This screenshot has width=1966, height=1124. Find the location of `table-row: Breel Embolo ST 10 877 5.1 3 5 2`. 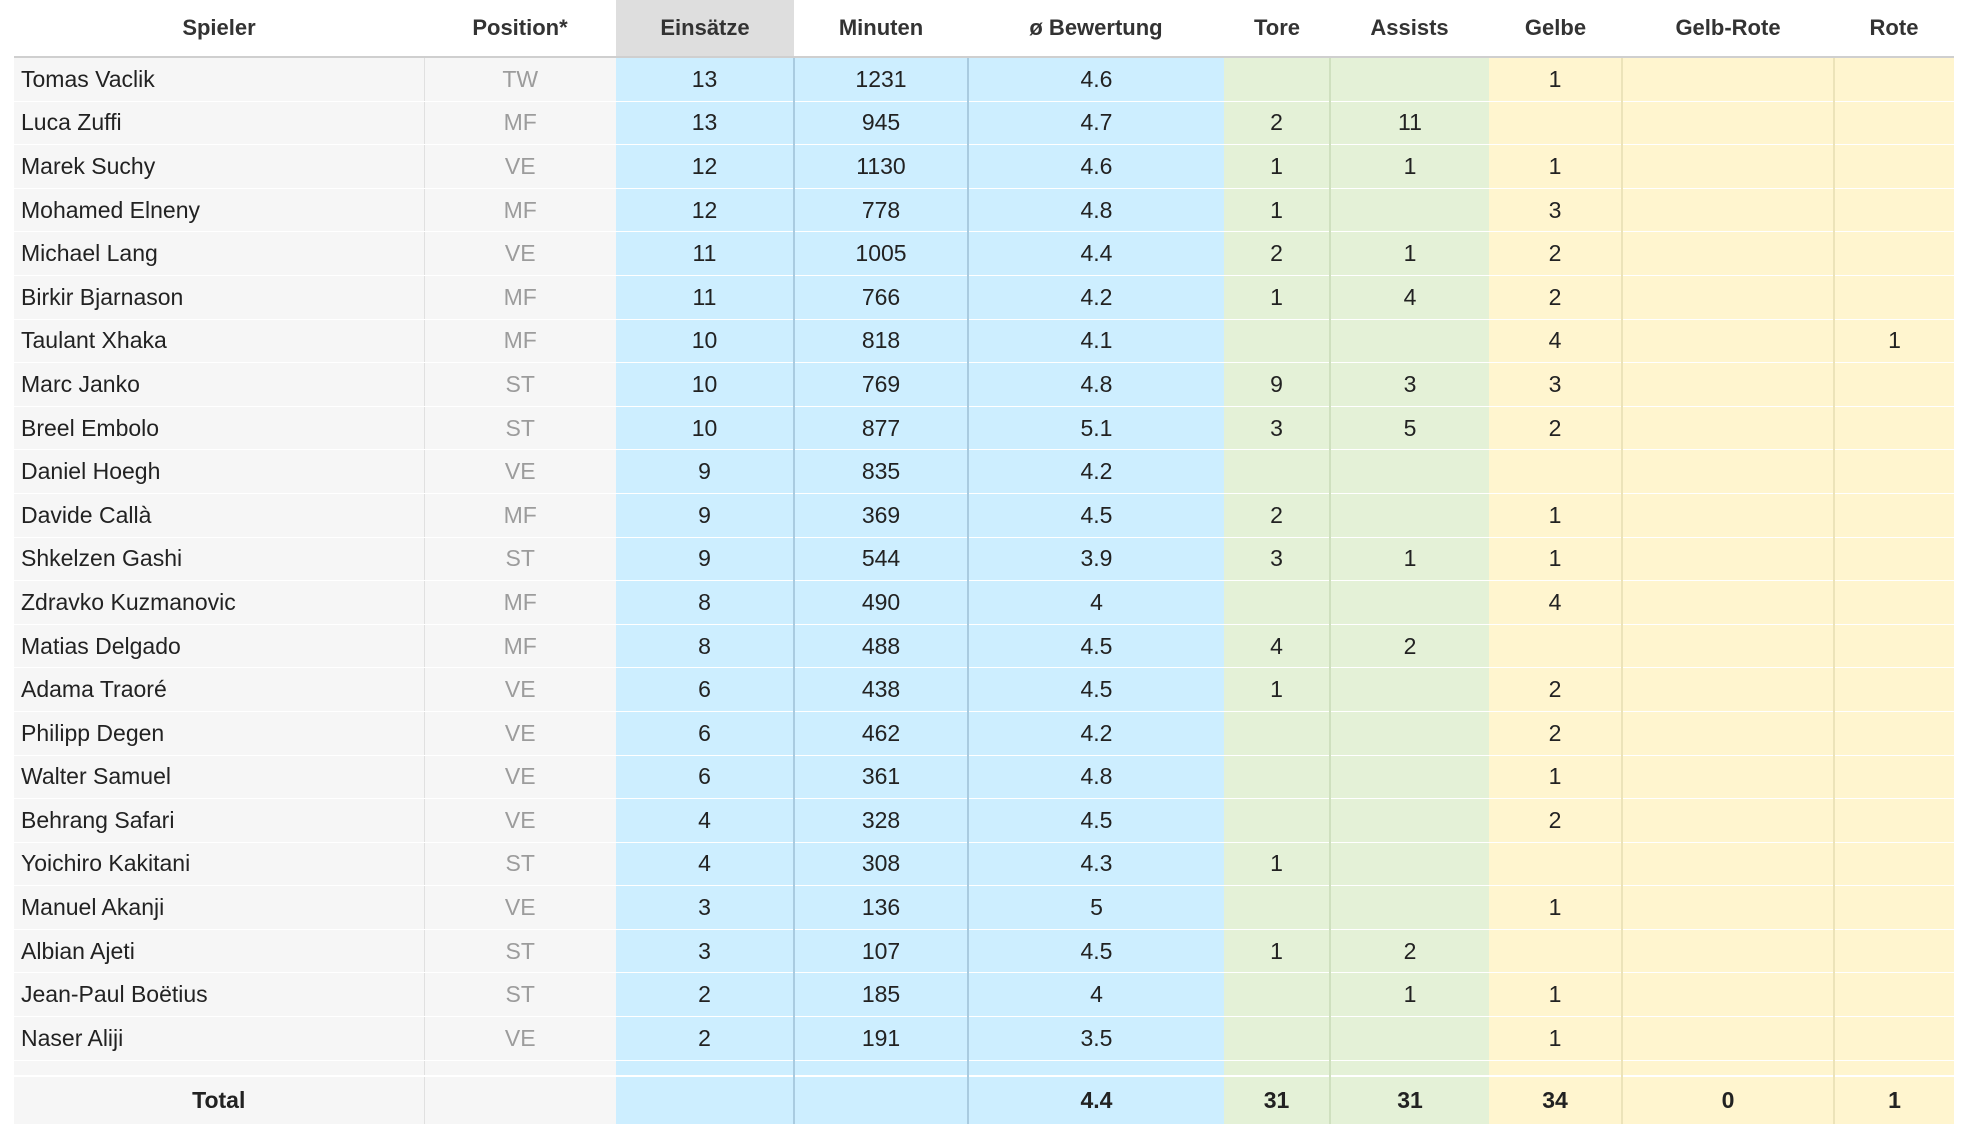

table-row: Breel Embolo ST 10 877 5.1 3 5 2 is located at coordinates (984, 428).